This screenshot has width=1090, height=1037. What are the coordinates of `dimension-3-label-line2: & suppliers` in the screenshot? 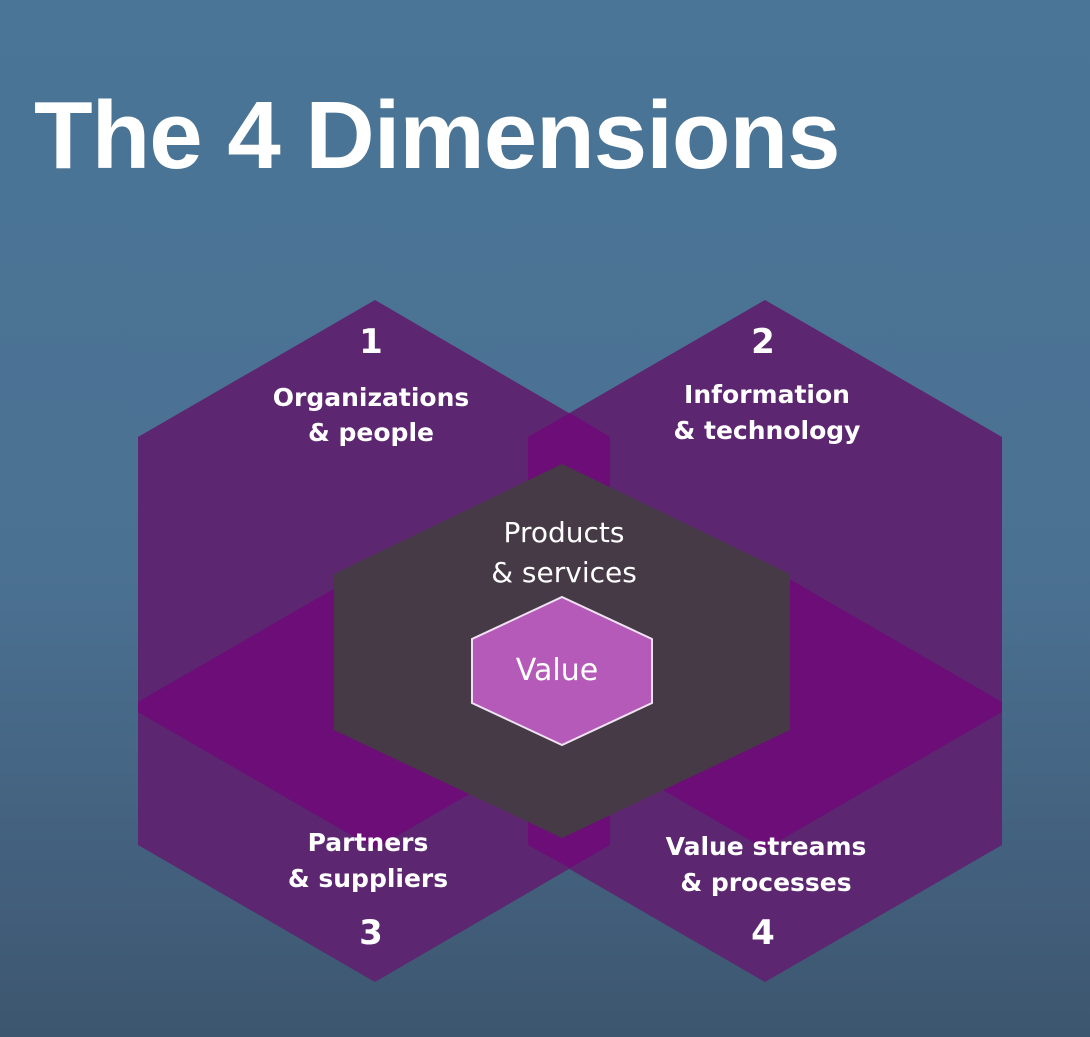 It's located at (368, 878).